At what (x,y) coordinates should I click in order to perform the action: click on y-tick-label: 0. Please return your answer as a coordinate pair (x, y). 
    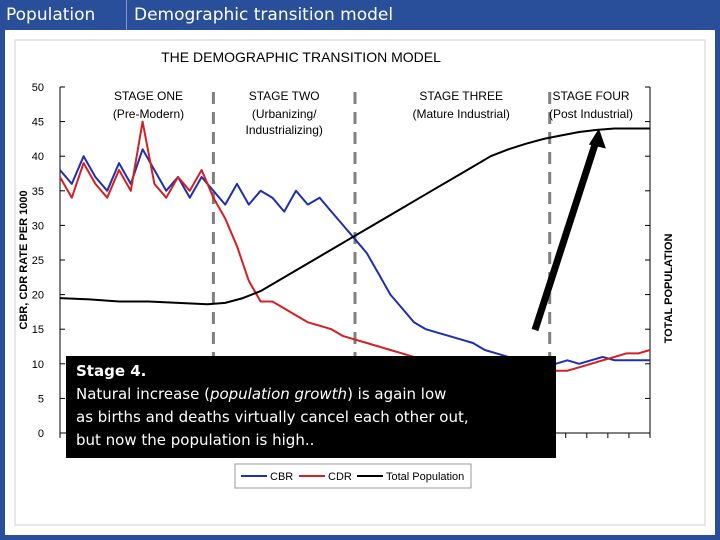
    Looking at the image, I should click on (41, 434).